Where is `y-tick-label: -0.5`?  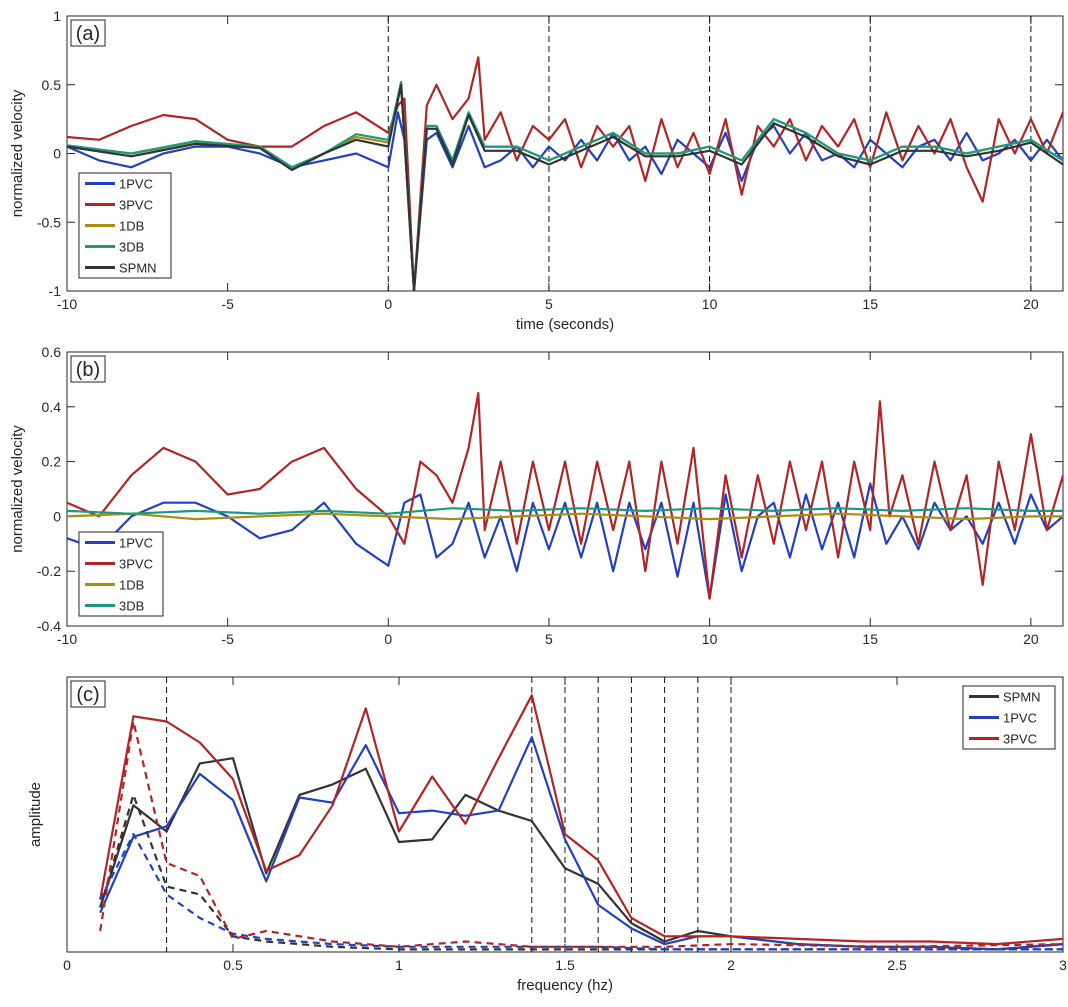 y-tick-label: -0.5 is located at coordinates (49, 222).